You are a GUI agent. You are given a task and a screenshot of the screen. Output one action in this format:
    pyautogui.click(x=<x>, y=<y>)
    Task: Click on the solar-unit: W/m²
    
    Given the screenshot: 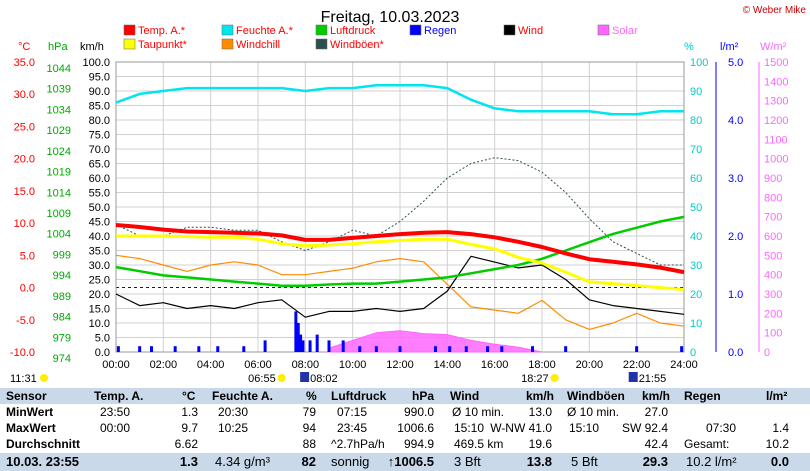 What is the action you would take?
    pyautogui.click(x=773, y=47)
    